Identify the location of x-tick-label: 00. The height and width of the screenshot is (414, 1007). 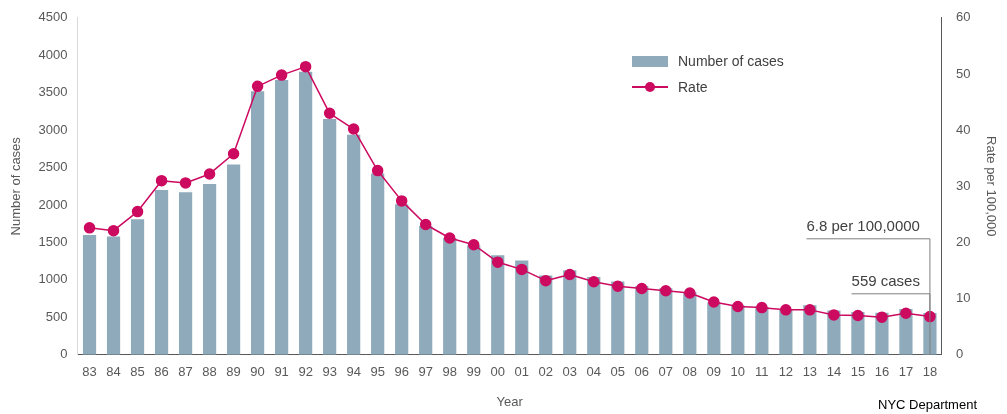
(497, 372).